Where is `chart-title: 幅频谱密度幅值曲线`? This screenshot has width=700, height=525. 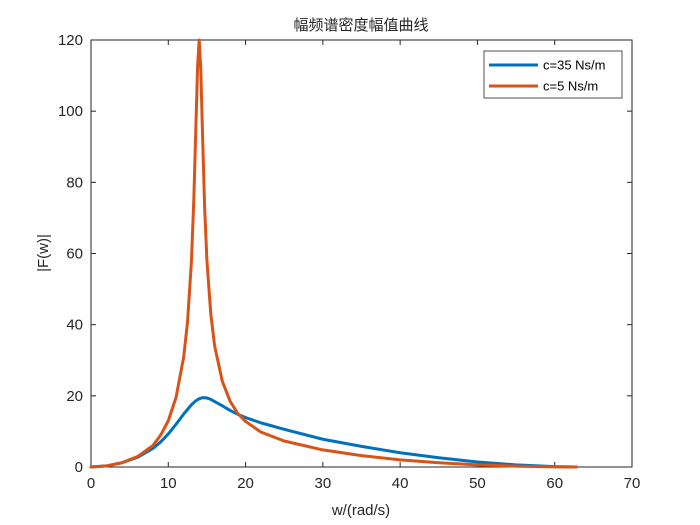
chart-title: 幅频谱密度幅值曲线 is located at coordinates (360, 25).